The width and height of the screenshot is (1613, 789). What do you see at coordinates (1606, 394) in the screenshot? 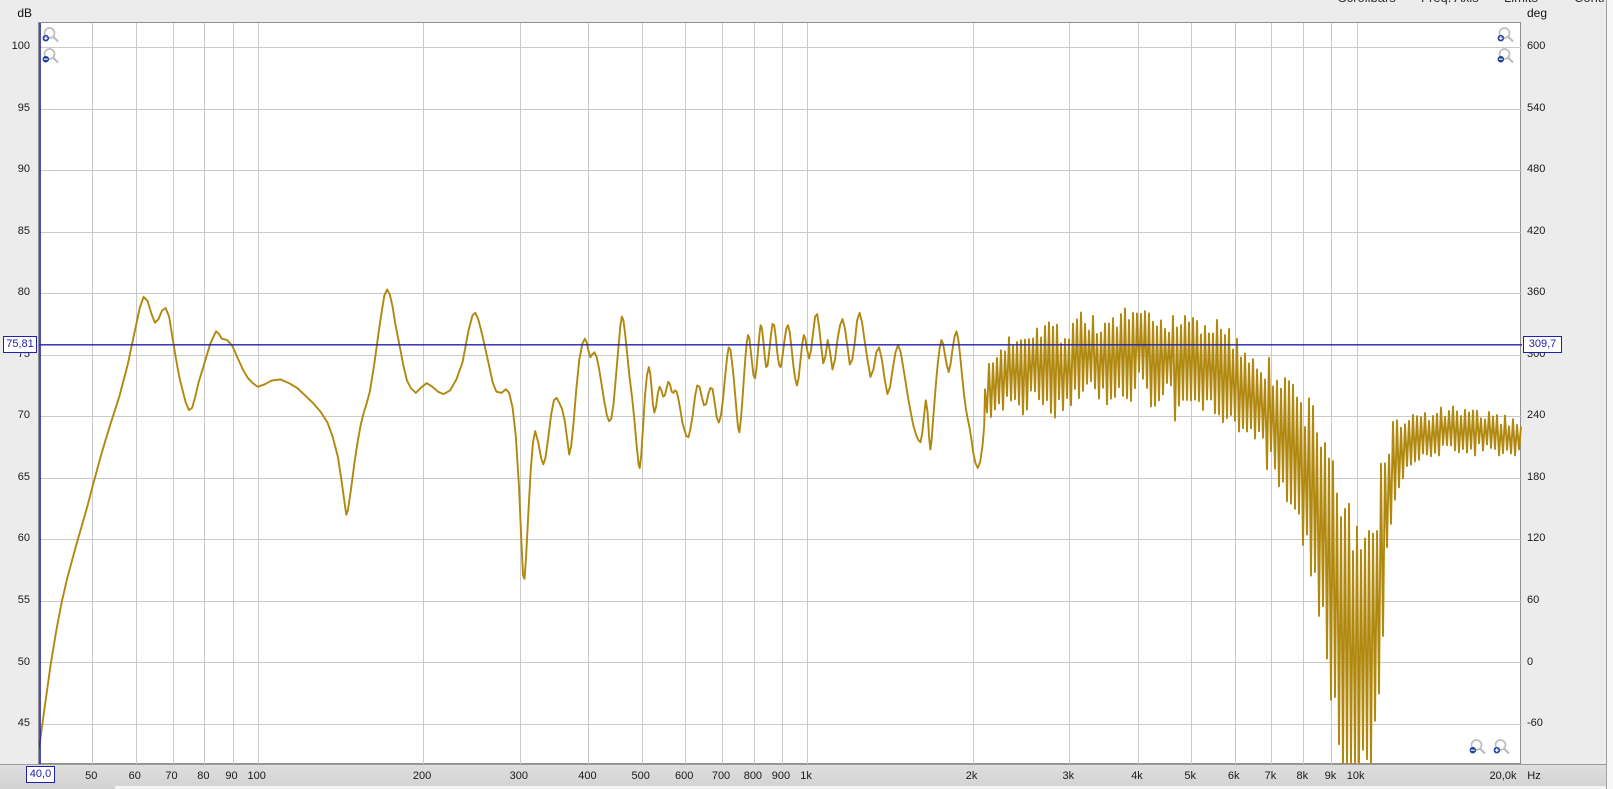
I see `panel-divider` at bounding box center [1606, 394].